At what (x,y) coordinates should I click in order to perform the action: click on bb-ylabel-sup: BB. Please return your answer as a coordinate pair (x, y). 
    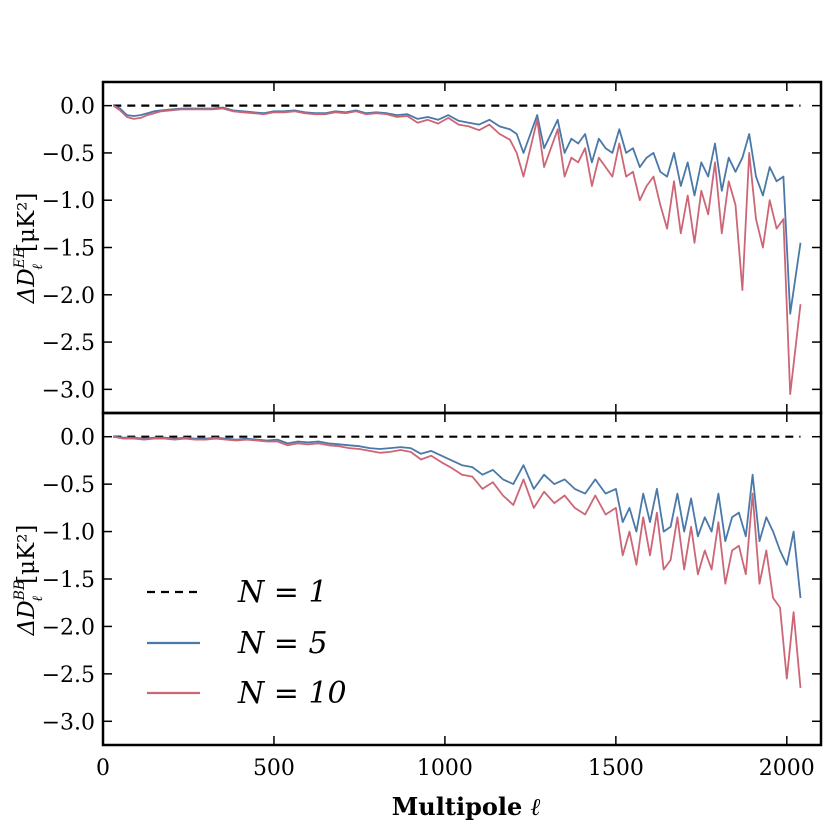
    Looking at the image, I should click on (20, 591).